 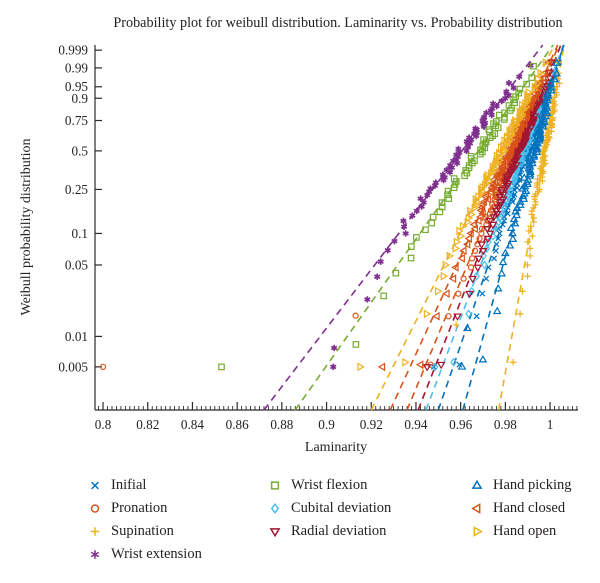 I want to click on legend-label: Radial deviation, so click(x=339, y=531).